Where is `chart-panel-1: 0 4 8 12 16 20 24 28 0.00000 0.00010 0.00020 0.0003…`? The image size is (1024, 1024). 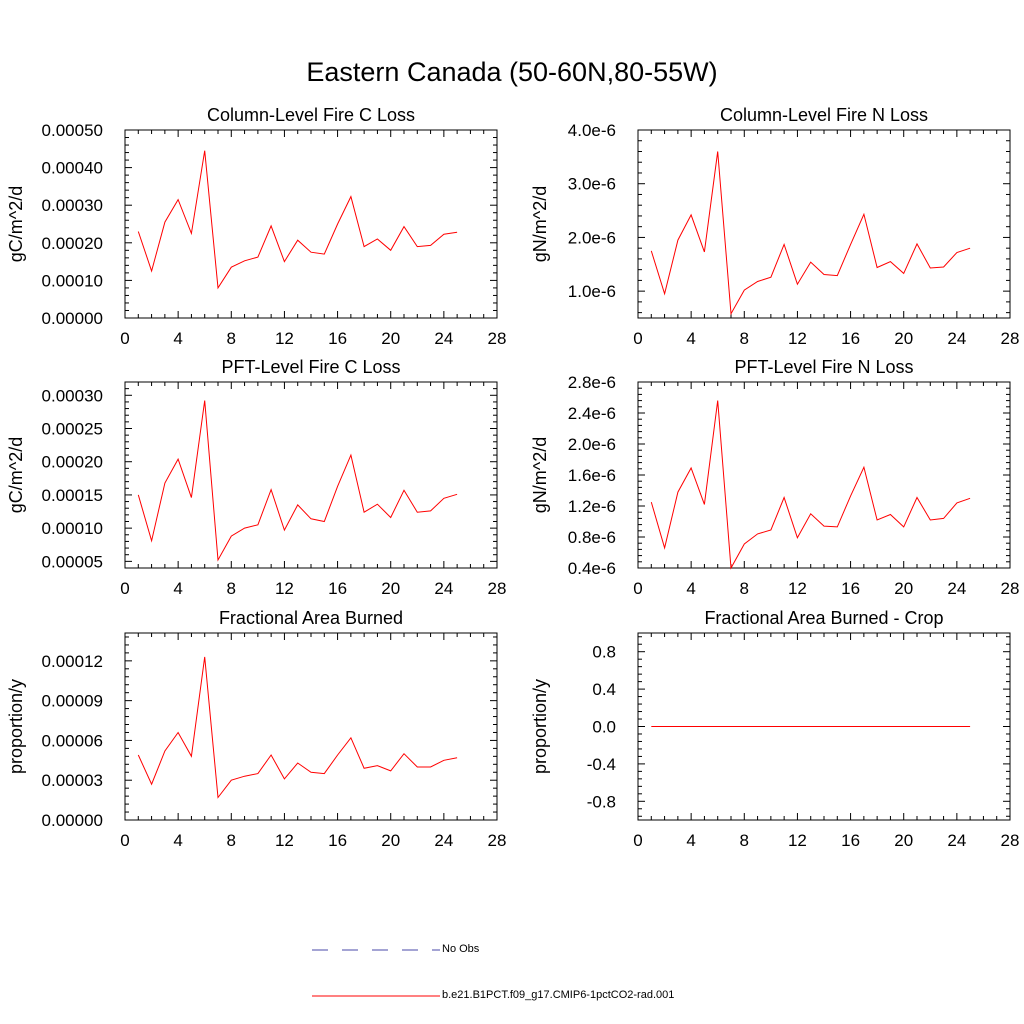
chart-panel-1: 0 4 8 12 16 20 24 28 0.00000 0.00010 0.00020 0.0003… is located at coordinates (256, 226).